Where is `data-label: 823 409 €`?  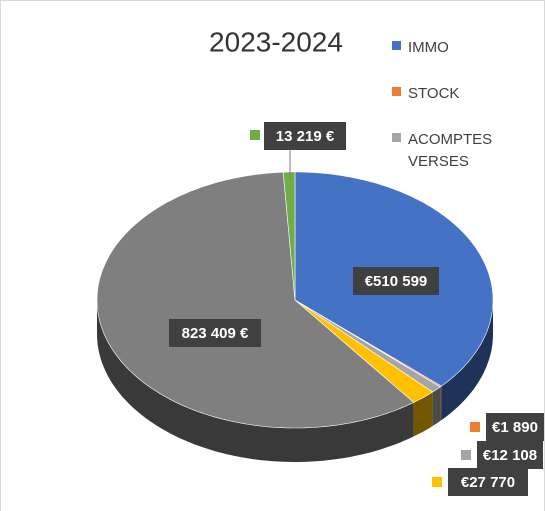 data-label: 823 409 € is located at coordinates (215, 333).